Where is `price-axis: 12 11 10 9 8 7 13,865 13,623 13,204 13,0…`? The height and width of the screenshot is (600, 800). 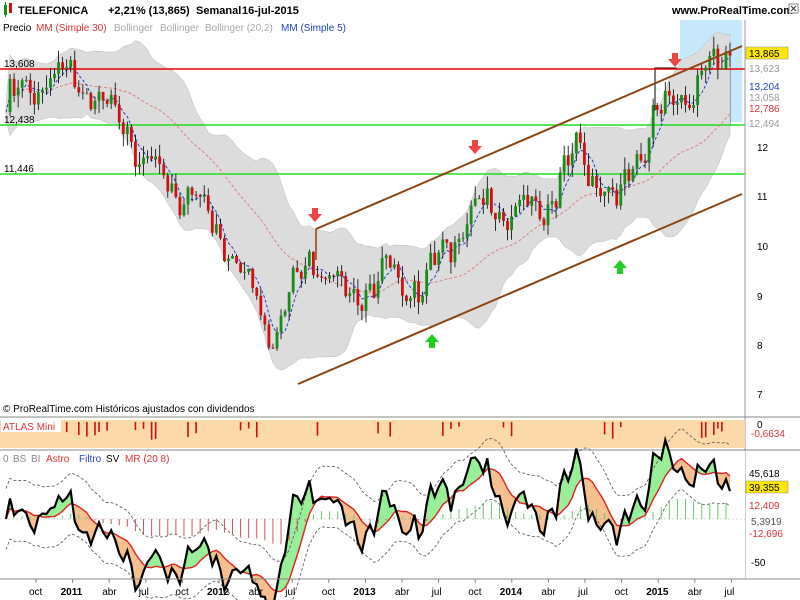
price-axis: 12 11 10 9 8 7 13,865 13,623 13,204 13,0… is located at coordinates (766, 299).